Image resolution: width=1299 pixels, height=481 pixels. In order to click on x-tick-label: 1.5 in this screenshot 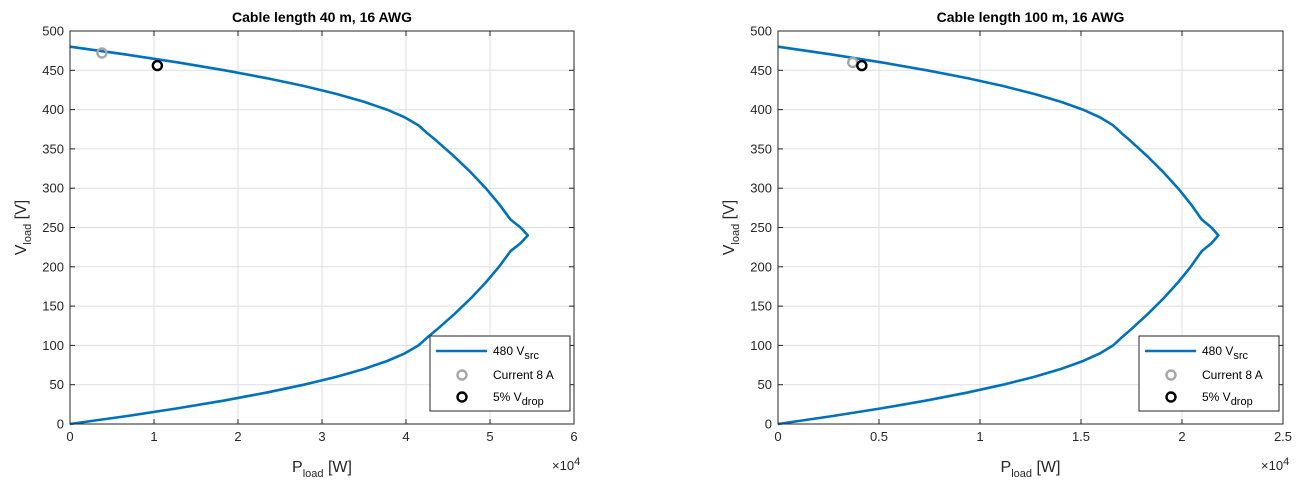, I will do `click(1081, 436)`.